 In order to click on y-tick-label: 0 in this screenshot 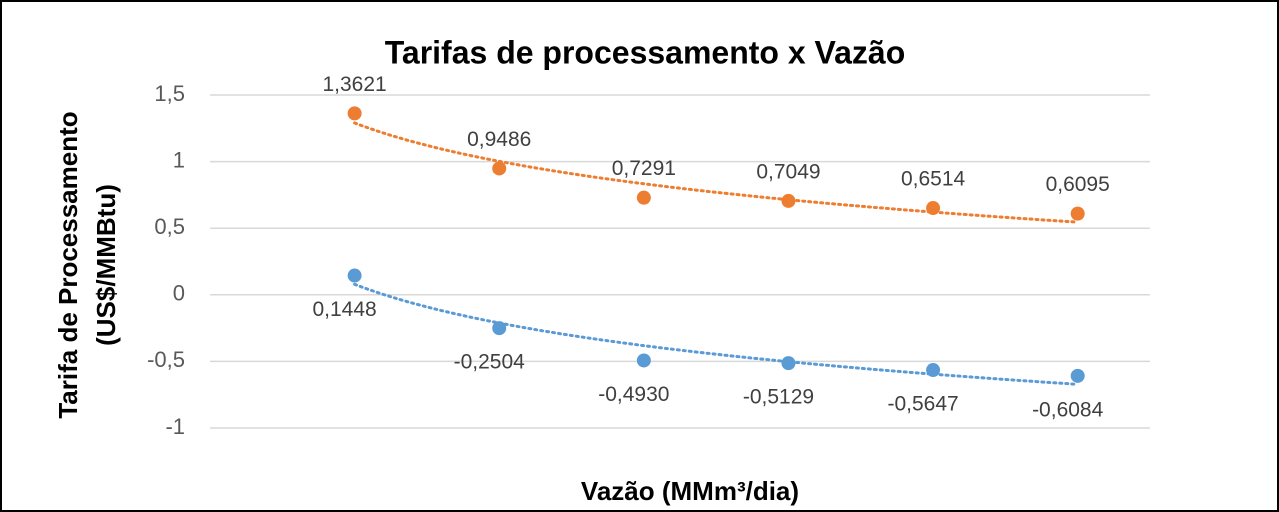, I will do `click(179, 293)`.